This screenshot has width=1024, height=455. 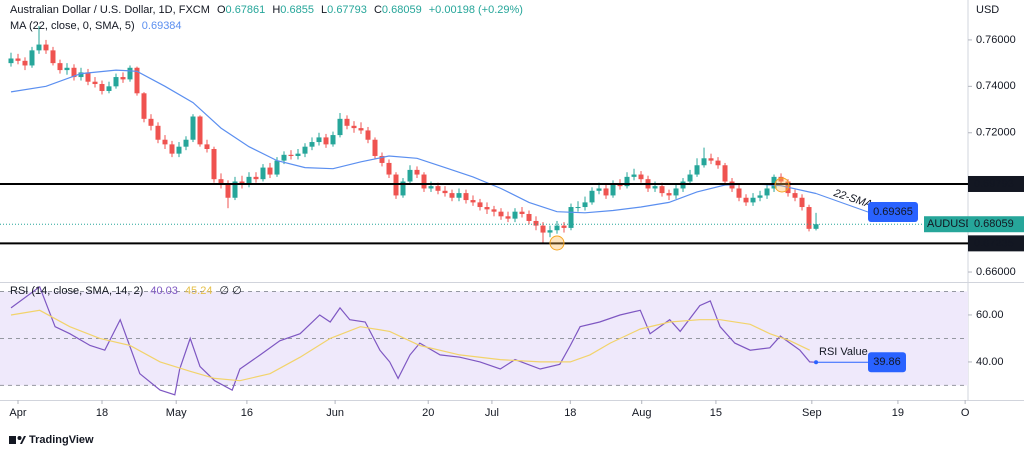 What do you see at coordinates (996, 133) in the screenshot?
I see `y-tick-label: 0.72000` at bounding box center [996, 133].